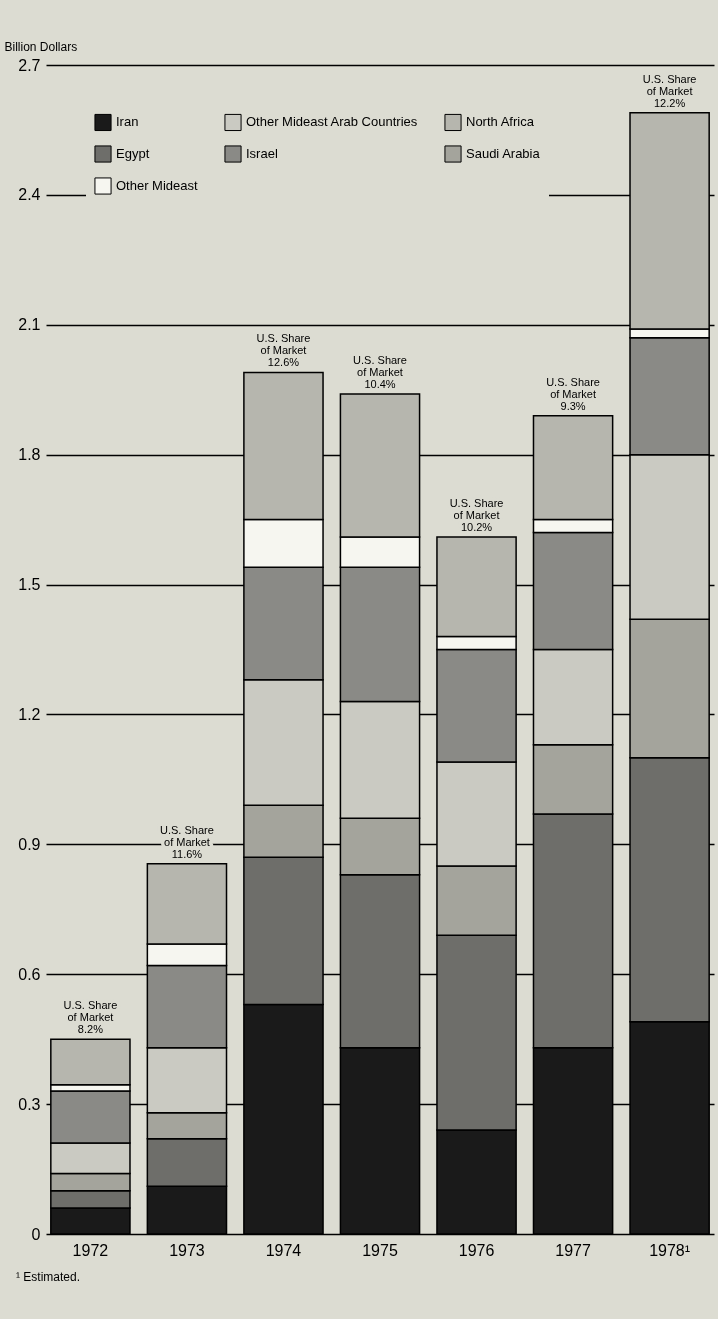  What do you see at coordinates (573, 393) in the screenshot?
I see `annotation: U.S. Share of Market 9.3%` at bounding box center [573, 393].